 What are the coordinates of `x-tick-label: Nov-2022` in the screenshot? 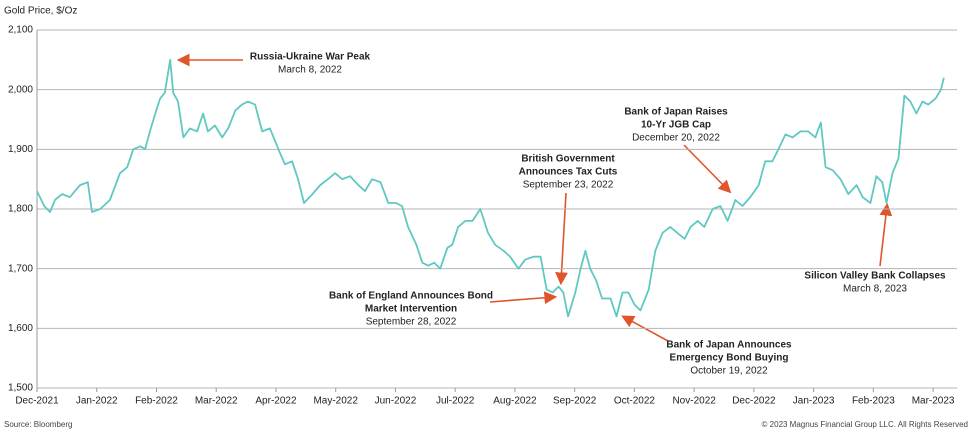 It's located at (694, 401).